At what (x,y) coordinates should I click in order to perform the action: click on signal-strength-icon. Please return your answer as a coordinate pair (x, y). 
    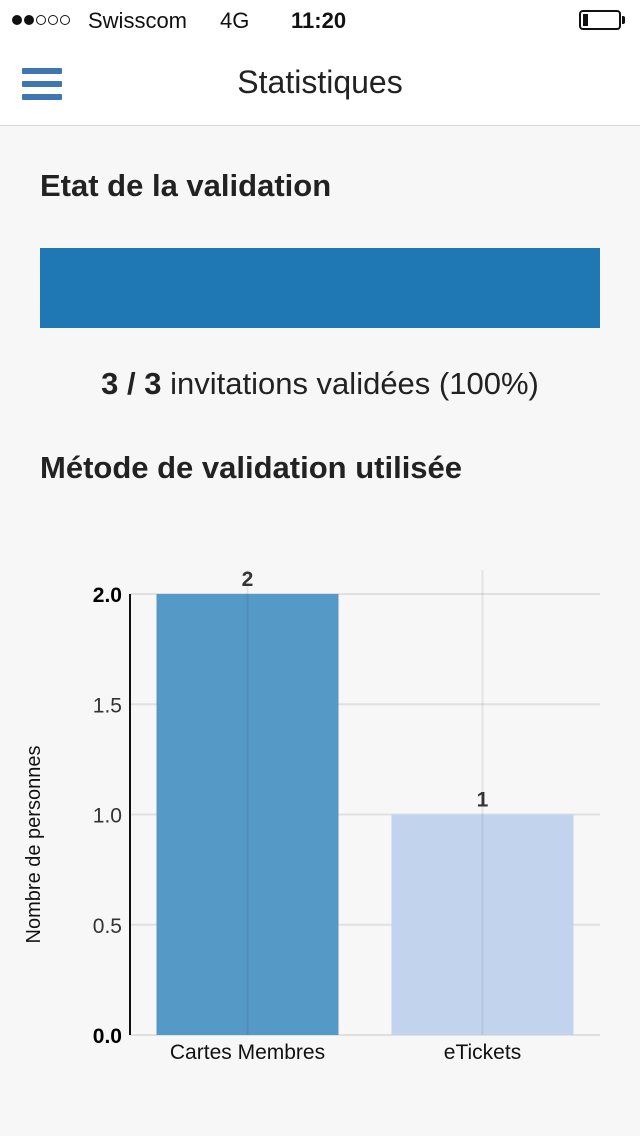
    Looking at the image, I should click on (41, 20).